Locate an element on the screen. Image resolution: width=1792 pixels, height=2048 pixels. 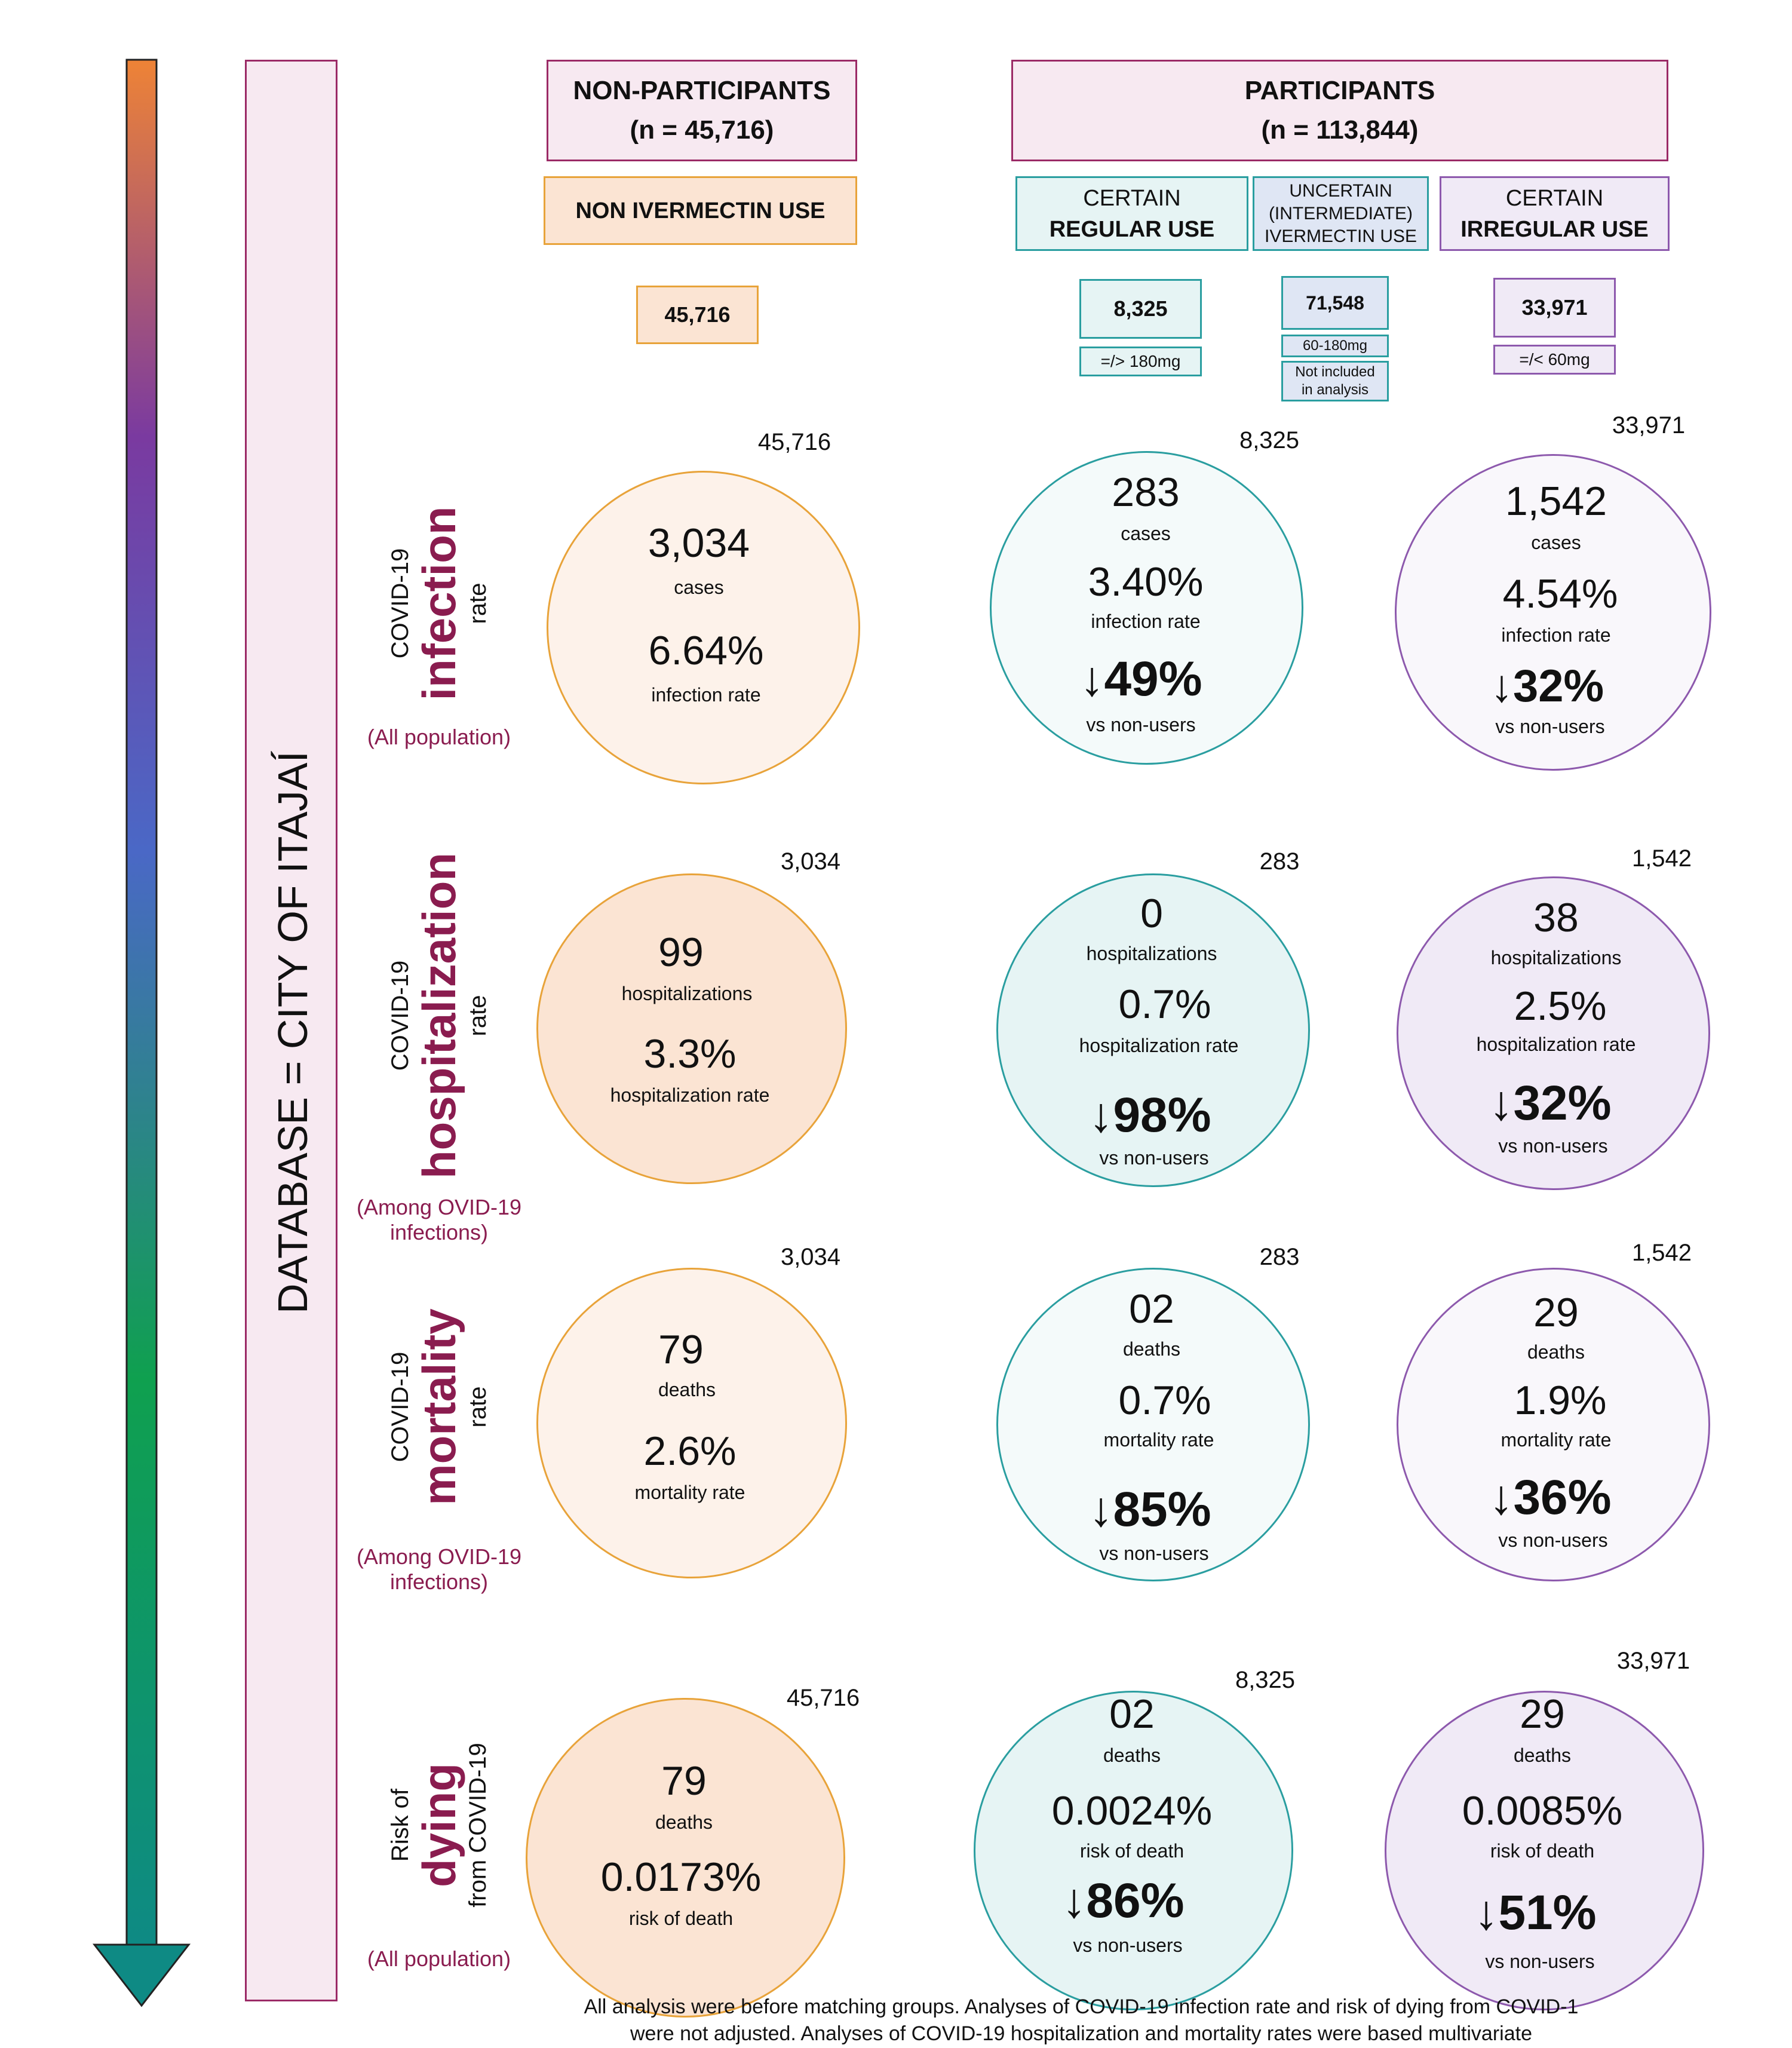
row-label-hospitalization: COVID-19 hospitalization rate is located at coordinates (439, 1016).